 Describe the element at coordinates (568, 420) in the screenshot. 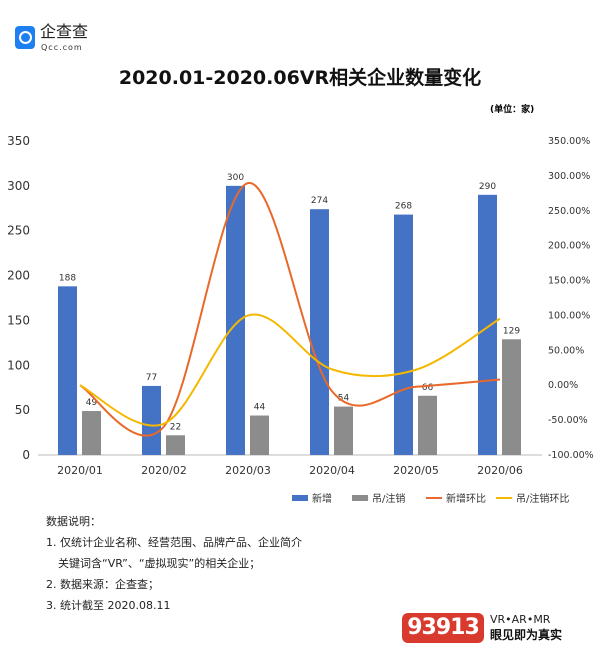

I see `y2-tick-label: -50.00%` at that location.